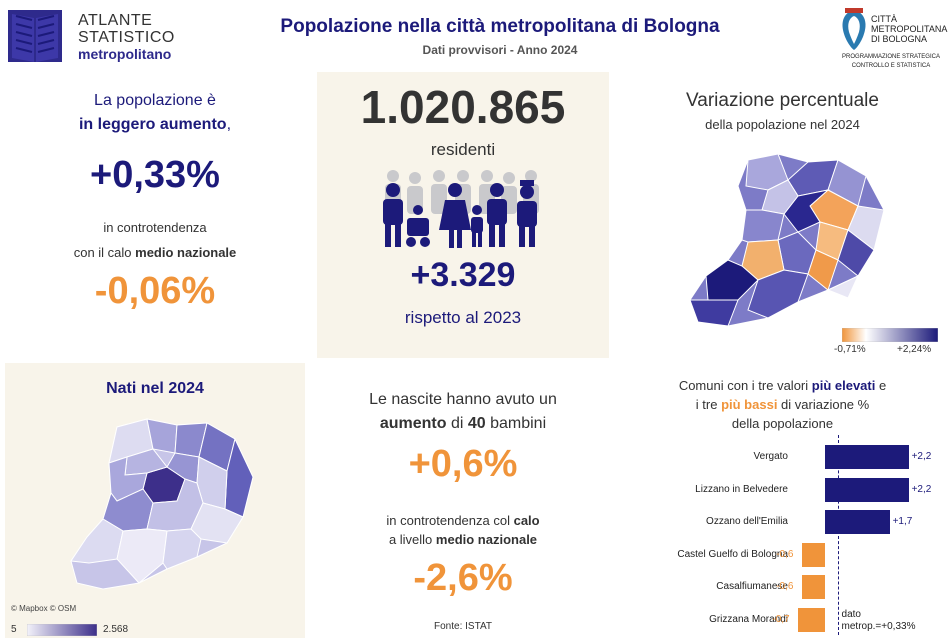 Image resolution: width=950 pixels, height=642 pixels. I want to click on cmb-logo-line-4: PROGRAMMAZIONE STRATEGICA, so click(891, 57).